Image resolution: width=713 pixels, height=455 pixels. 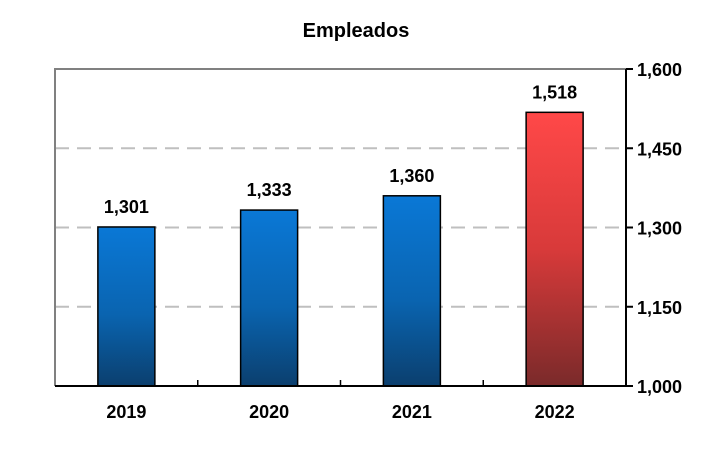 What do you see at coordinates (269, 190) in the screenshot?
I see `data-label-2020: 1,333` at bounding box center [269, 190].